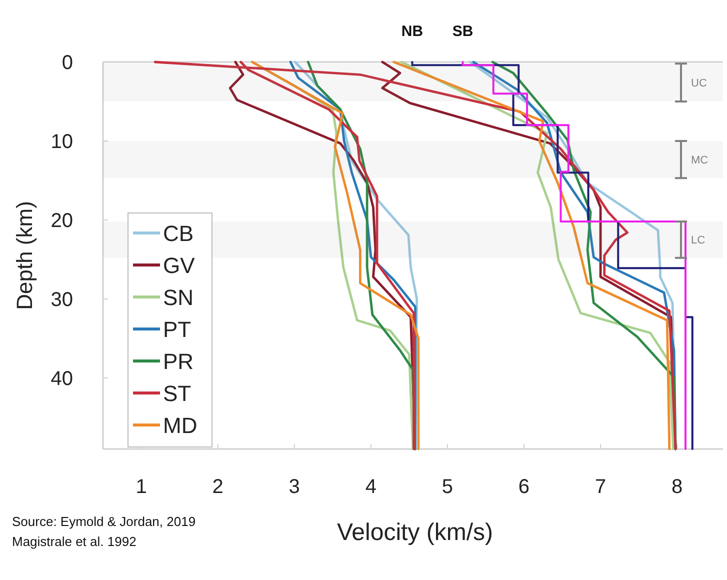 The image size is (727, 580). I want to click on y-axis-title: Depth (km), so click(24, 255).